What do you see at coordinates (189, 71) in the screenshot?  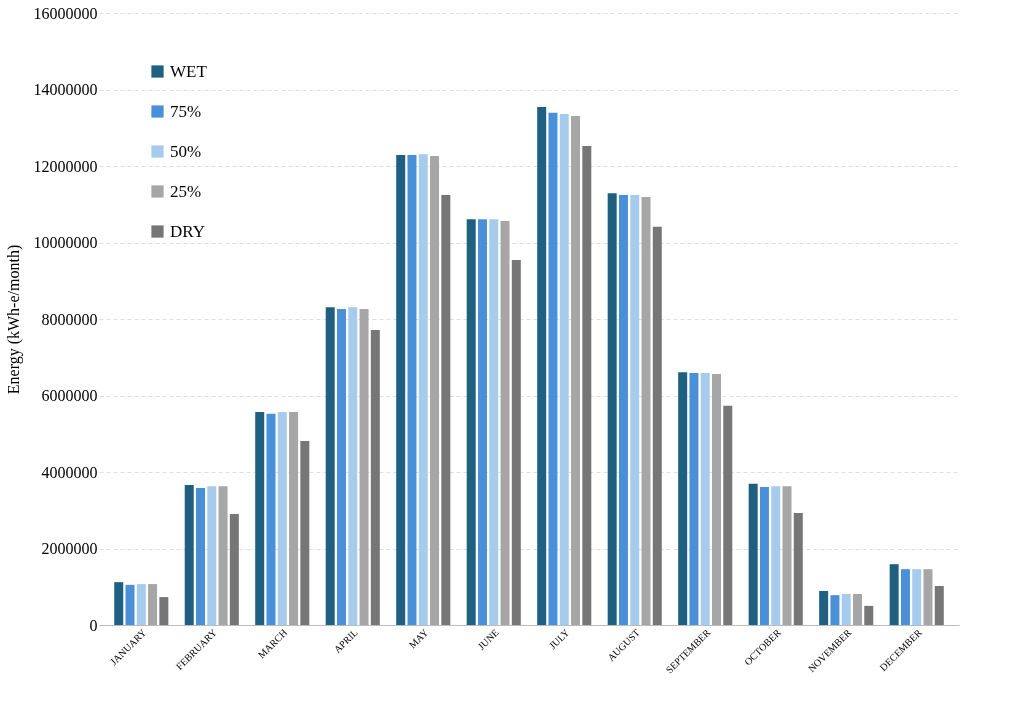 I see `legend-label: WET` at bounding box center [189, 71].